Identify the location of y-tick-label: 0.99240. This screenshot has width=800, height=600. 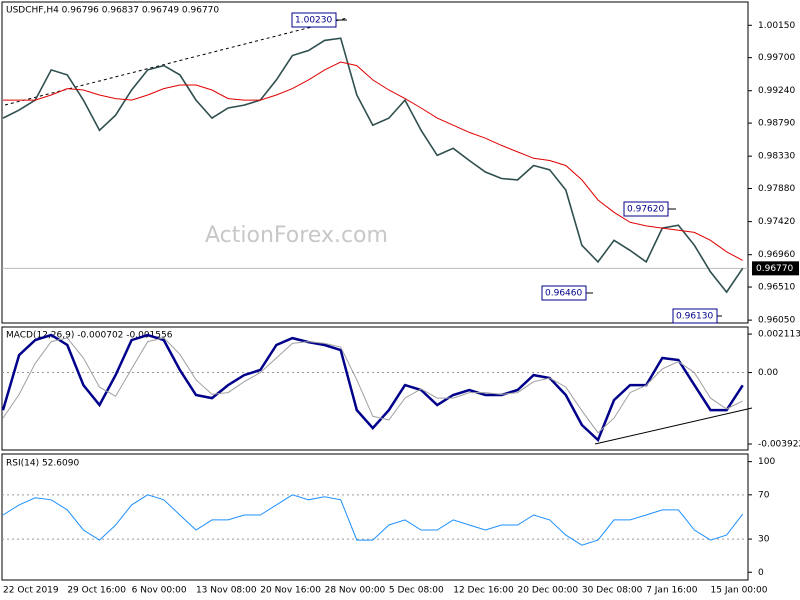
(776, 91).